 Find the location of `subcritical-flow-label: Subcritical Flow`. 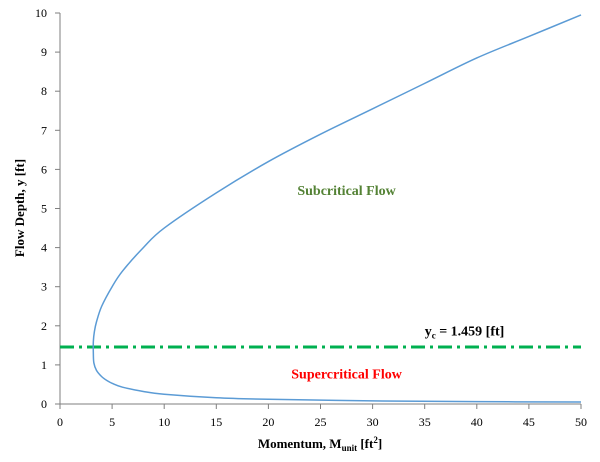

subcritical-flow-label: Subcritical Flow is located at coordinates (346, 191).